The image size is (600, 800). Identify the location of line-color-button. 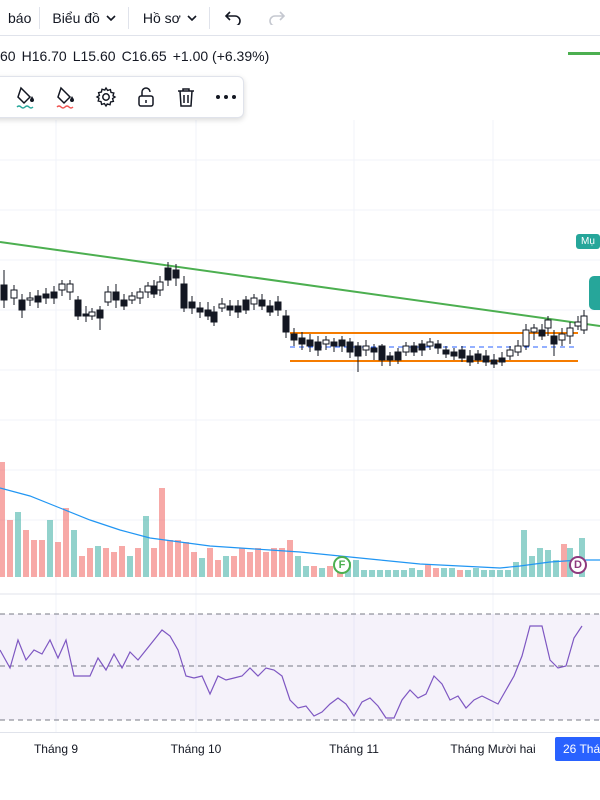
(26, 97).